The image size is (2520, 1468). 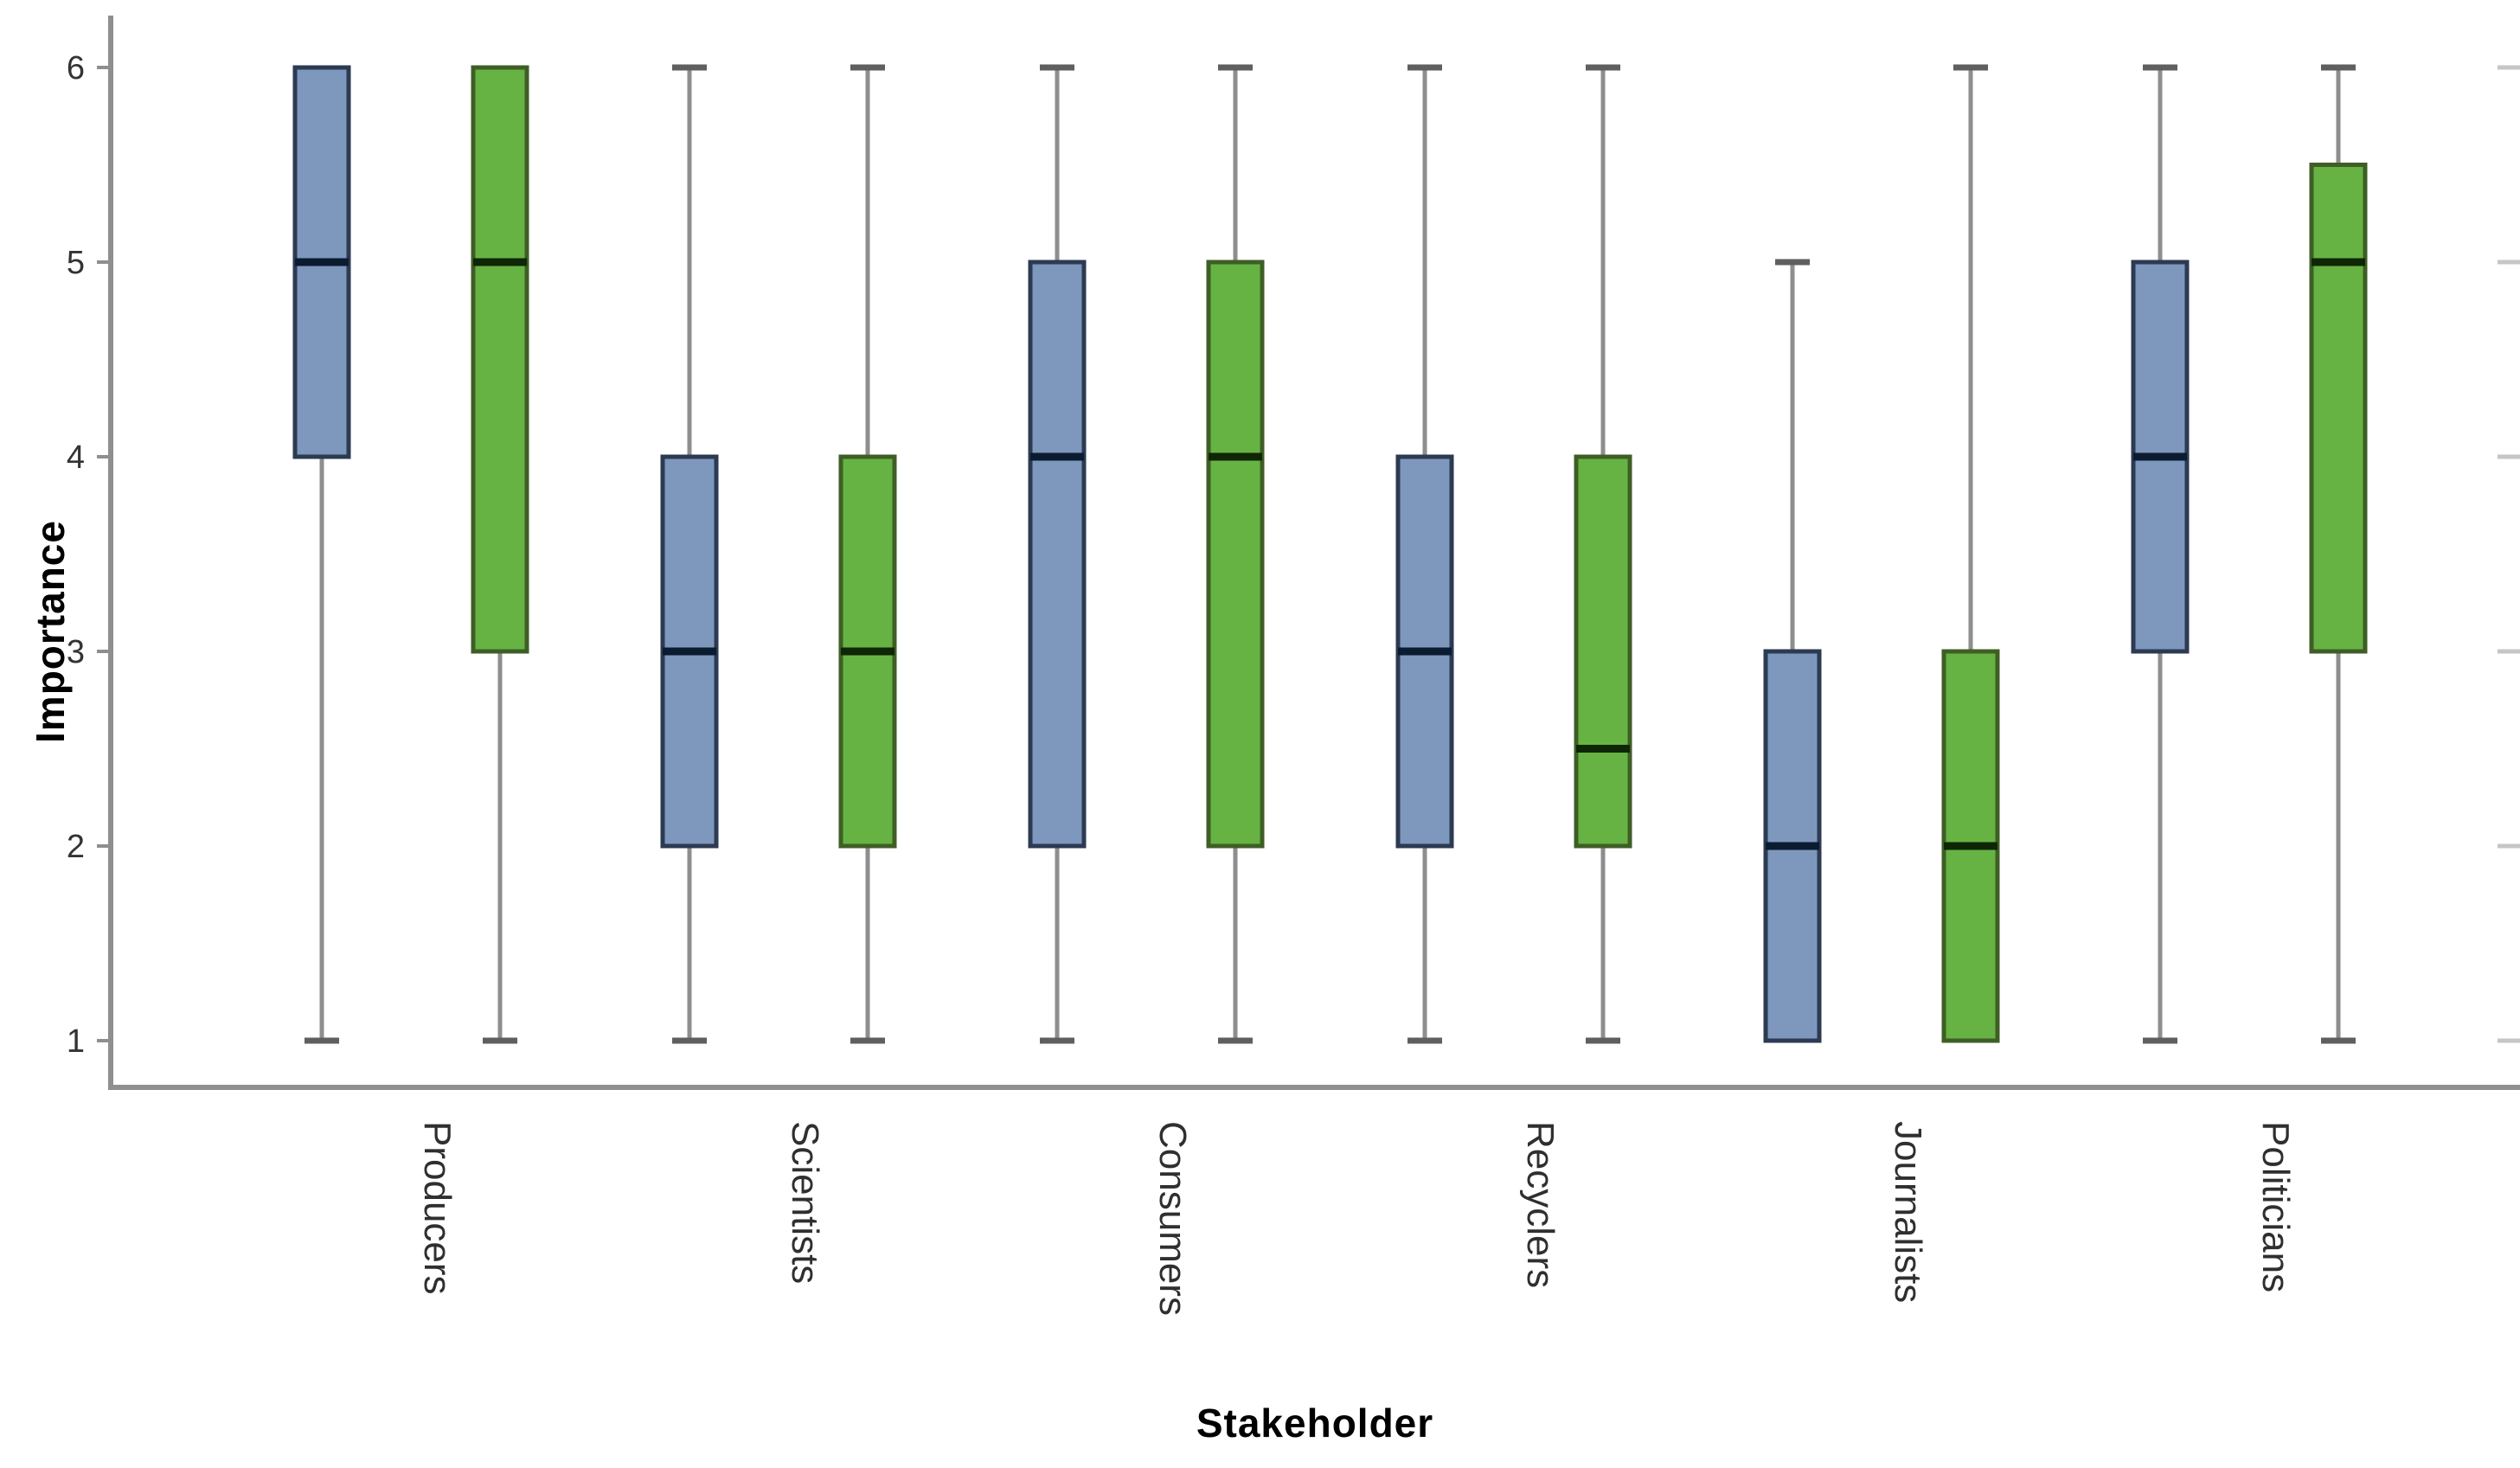 I want to click on category-label-politicians: Politicians, so click(x=2275, y=1206).